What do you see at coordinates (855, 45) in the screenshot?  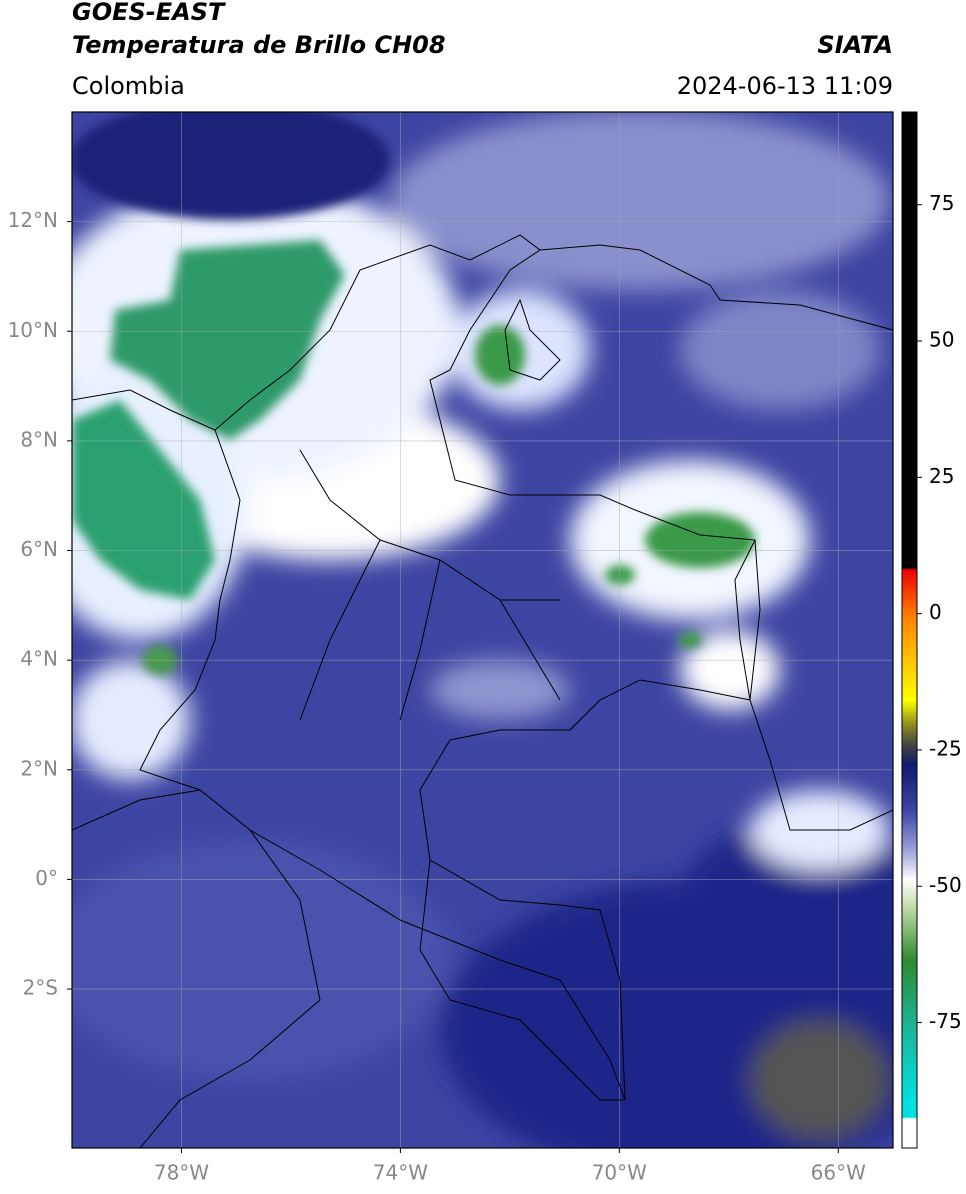 I see `source: SIATA` at bounding box center [855, 45].